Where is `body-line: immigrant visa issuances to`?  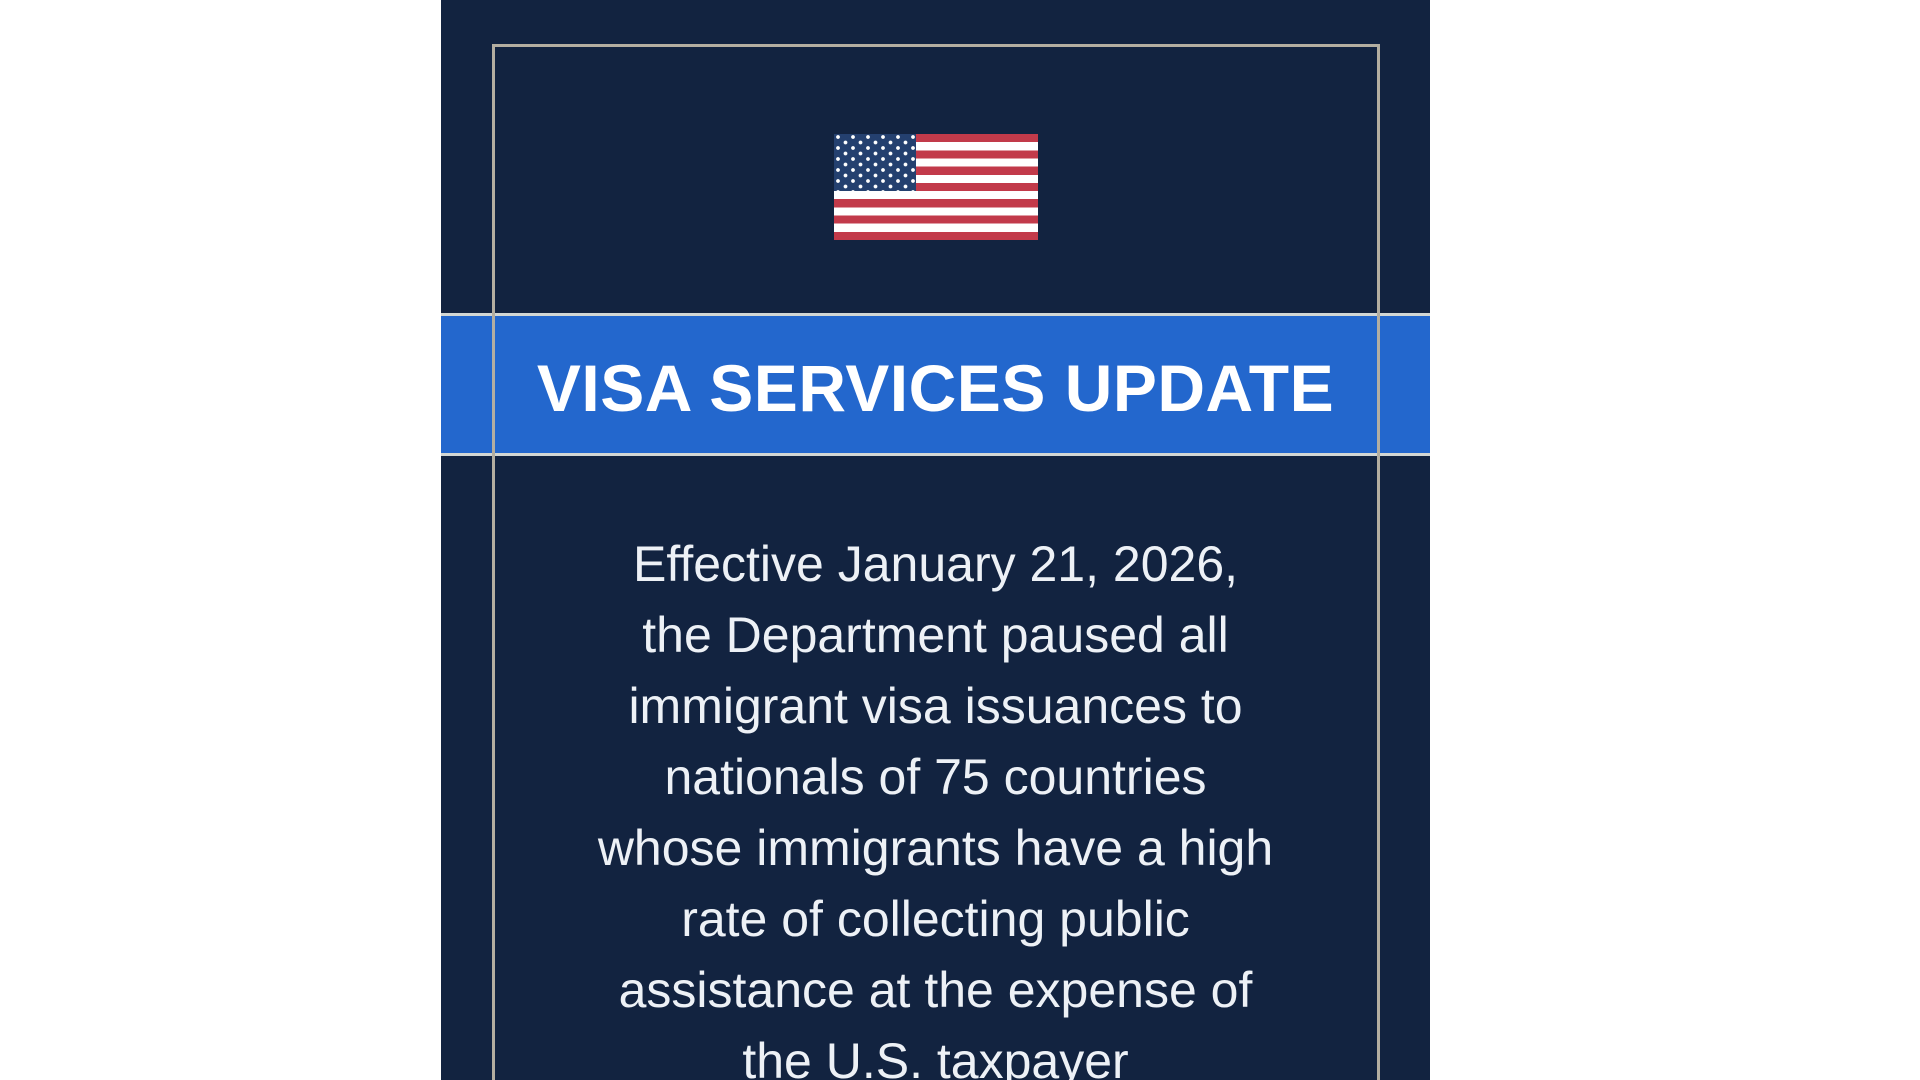
body-line: immigrant visa issuances to is located at coordinates (935, 706).